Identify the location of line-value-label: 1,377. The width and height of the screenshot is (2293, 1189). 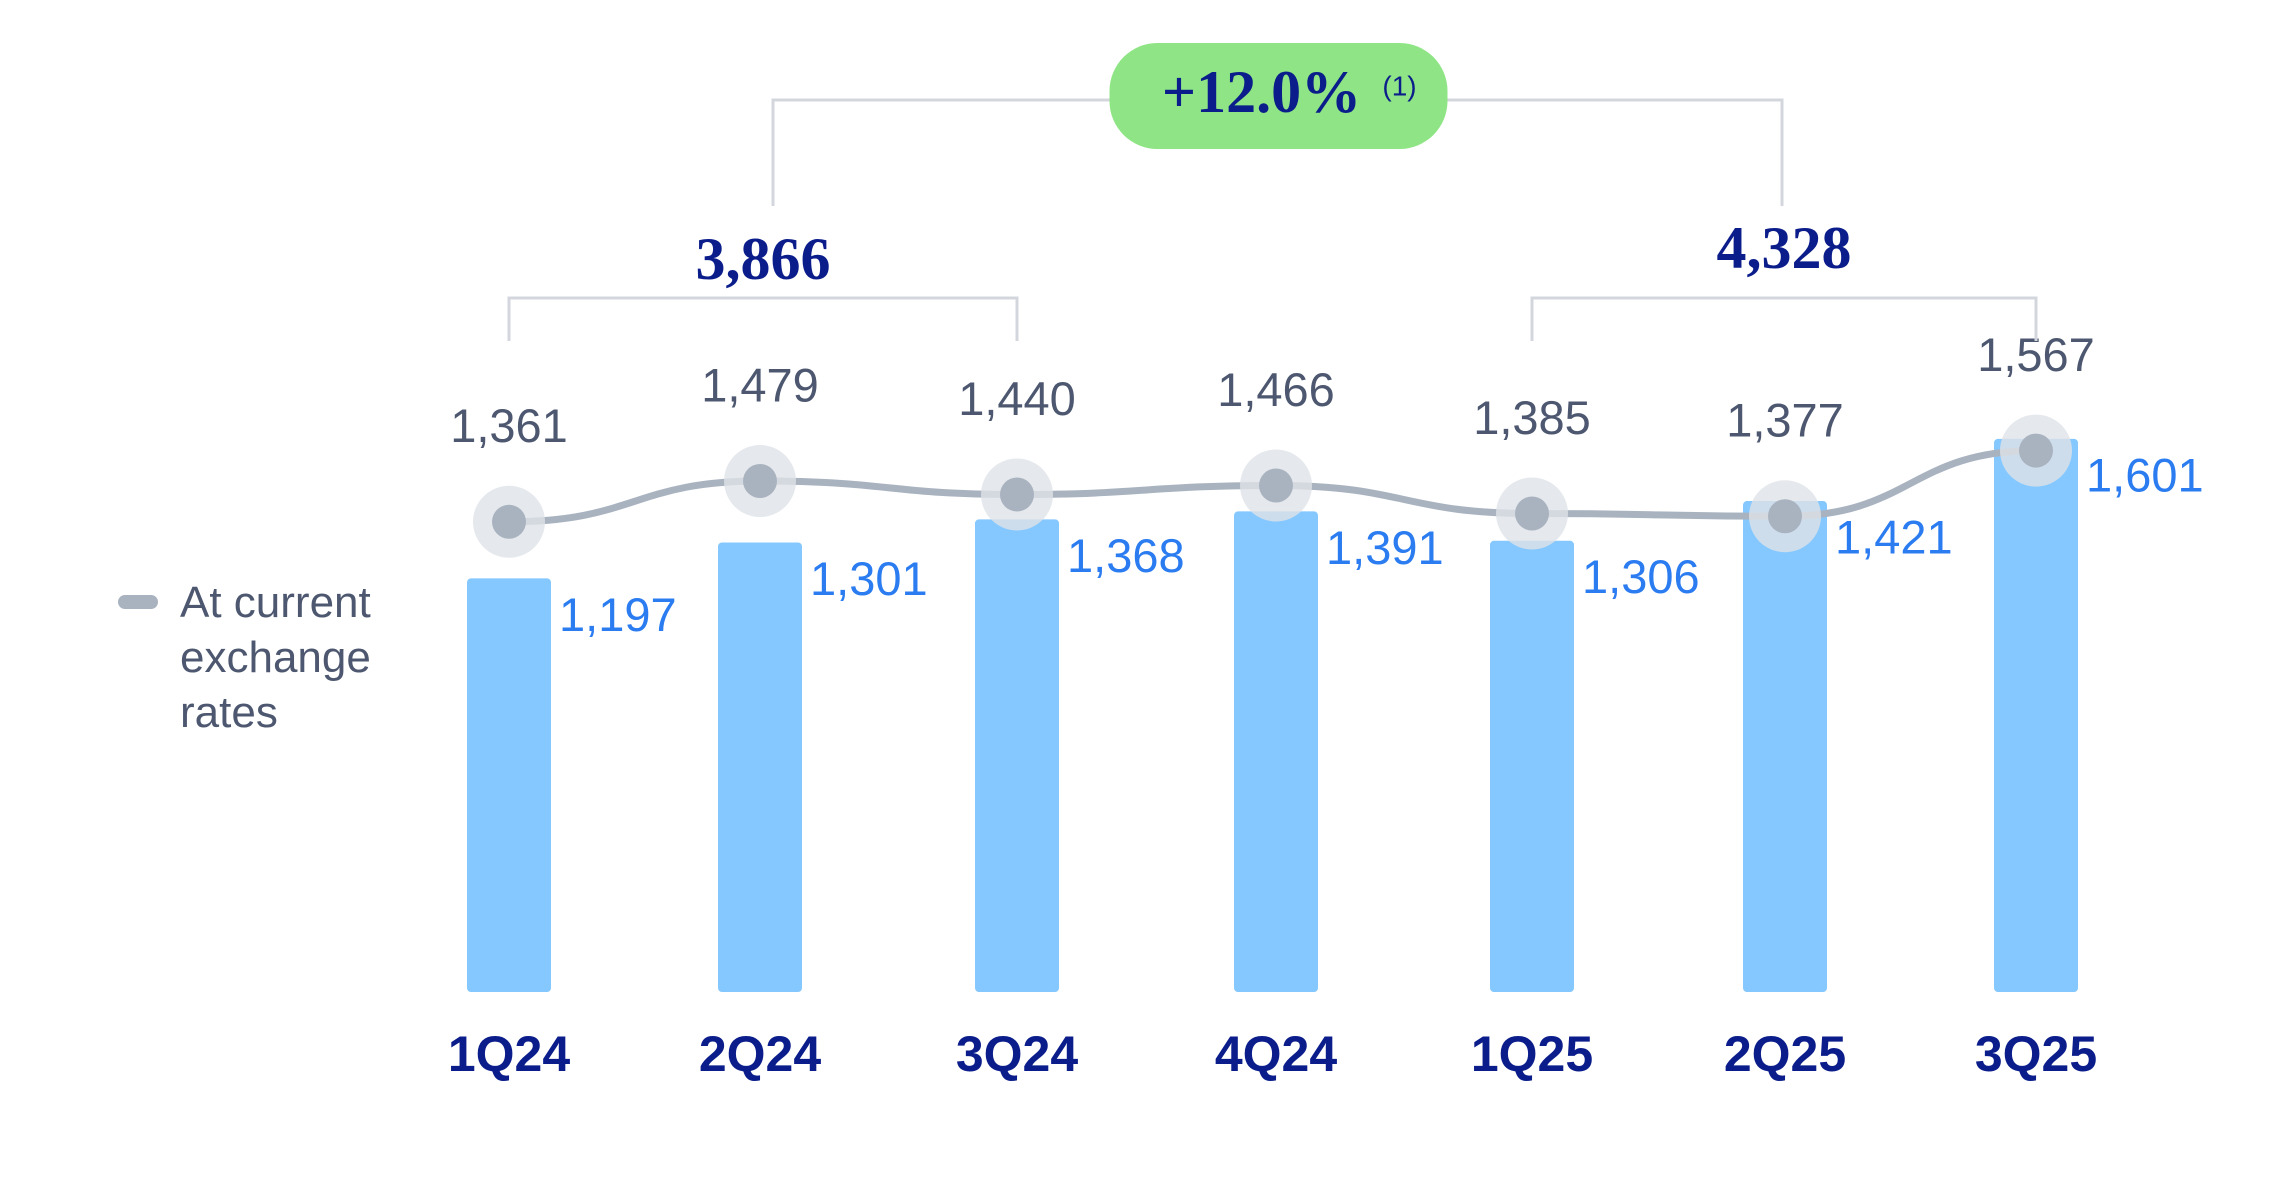
(1785, 420).